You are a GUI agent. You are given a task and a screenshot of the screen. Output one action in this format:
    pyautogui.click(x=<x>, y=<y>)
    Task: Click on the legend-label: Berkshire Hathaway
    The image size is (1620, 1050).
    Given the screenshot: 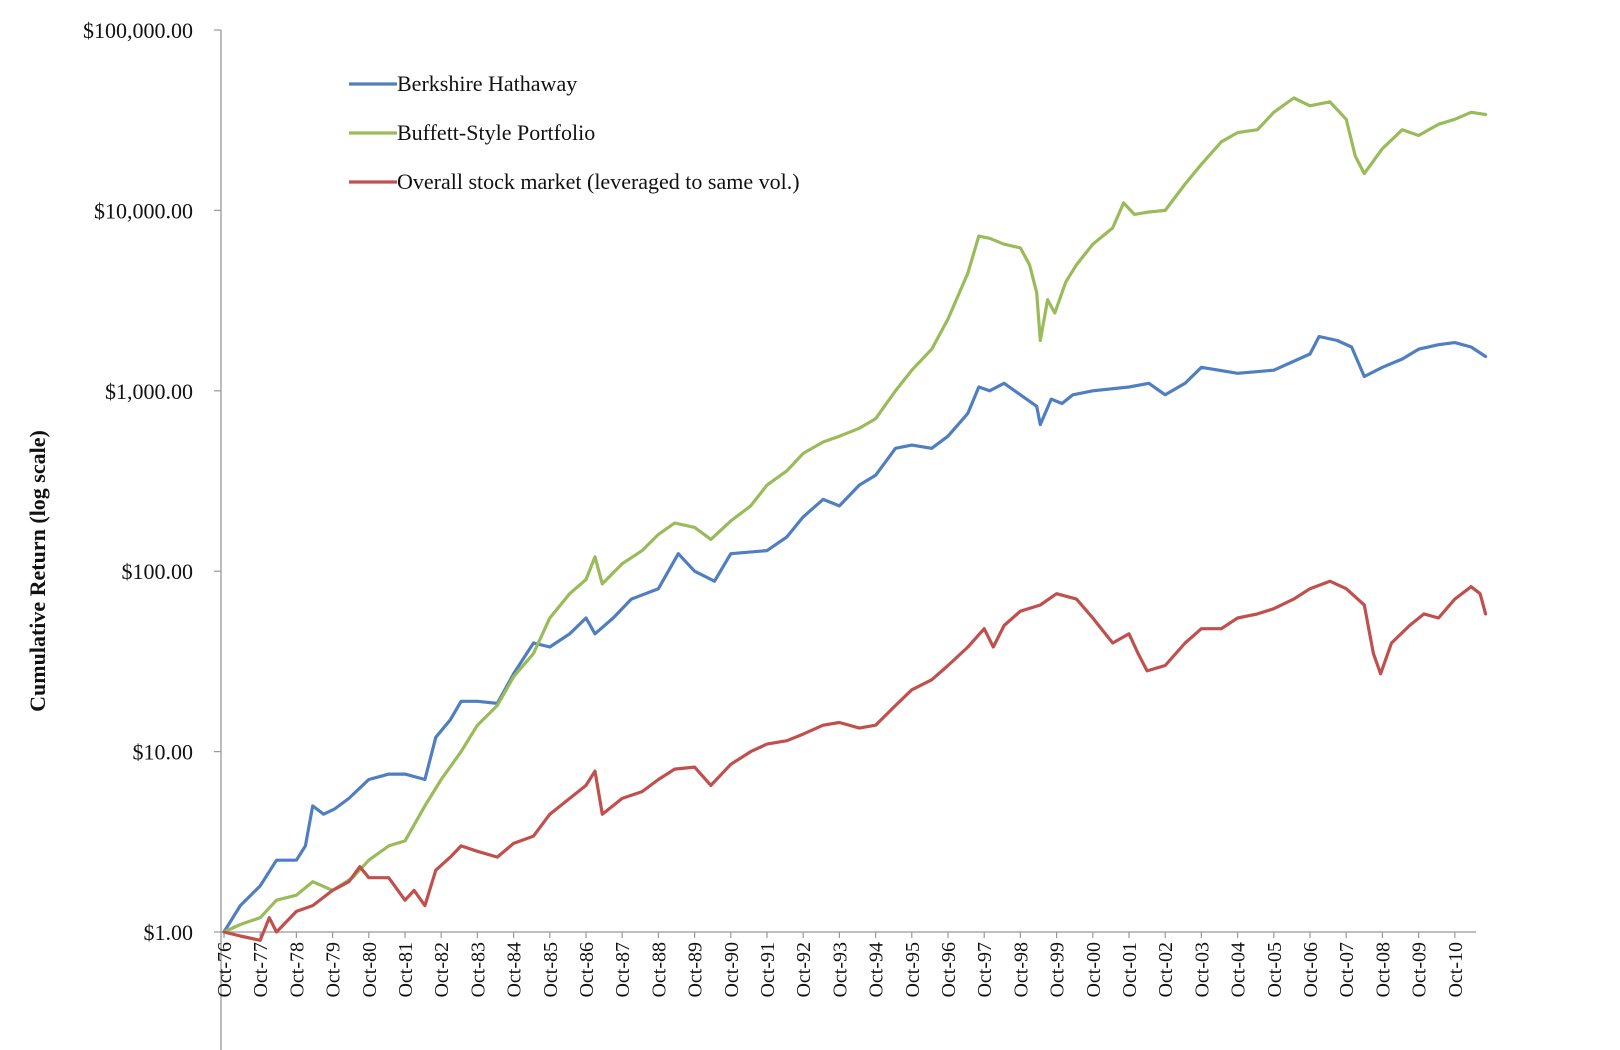 What is the action you would take?
    pyautogui.click(x=487, y=83)
    